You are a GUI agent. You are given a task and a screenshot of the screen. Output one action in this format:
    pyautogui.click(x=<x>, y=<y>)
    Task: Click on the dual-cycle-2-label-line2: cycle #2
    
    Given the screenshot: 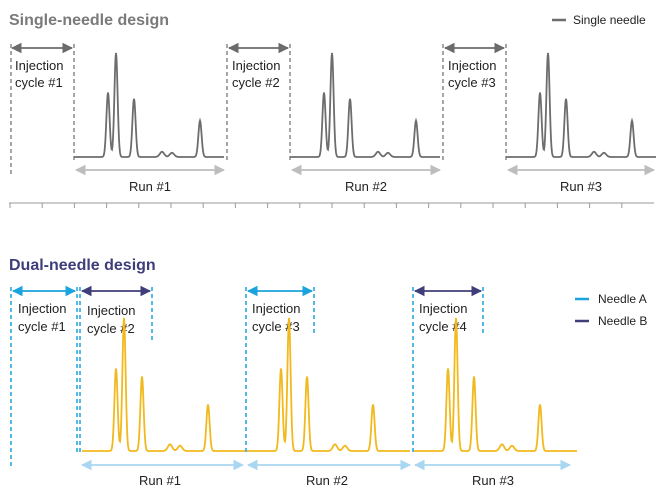 What is the action you would take?
    pyautogui.click(x=111, y=328)
    